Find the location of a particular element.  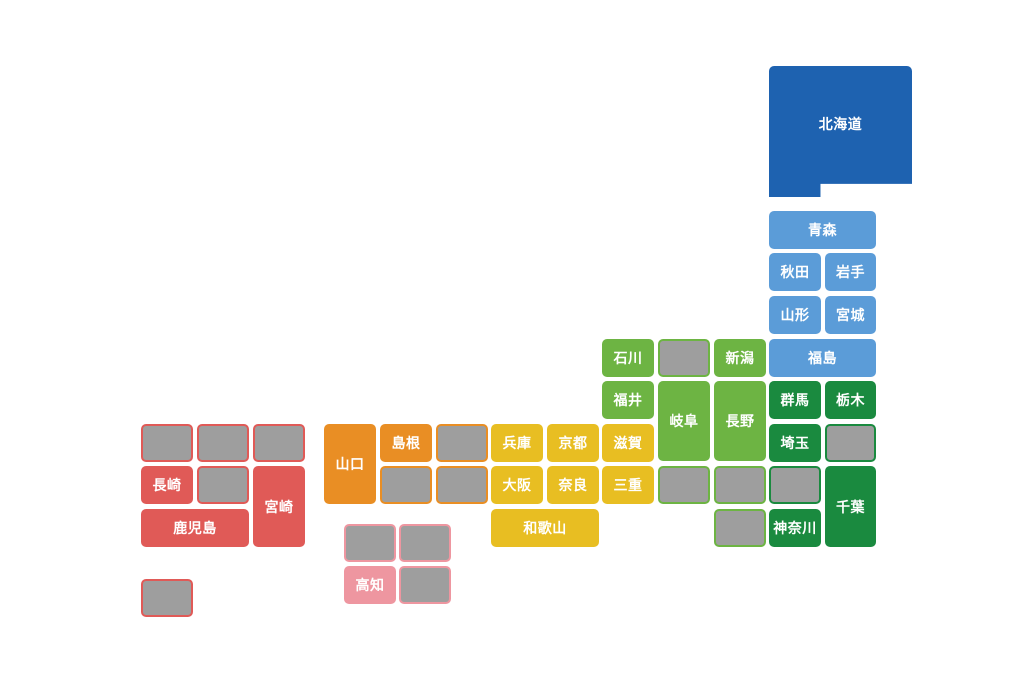

prefecture-tile: 新潟 is located at coordinates (740, 358).